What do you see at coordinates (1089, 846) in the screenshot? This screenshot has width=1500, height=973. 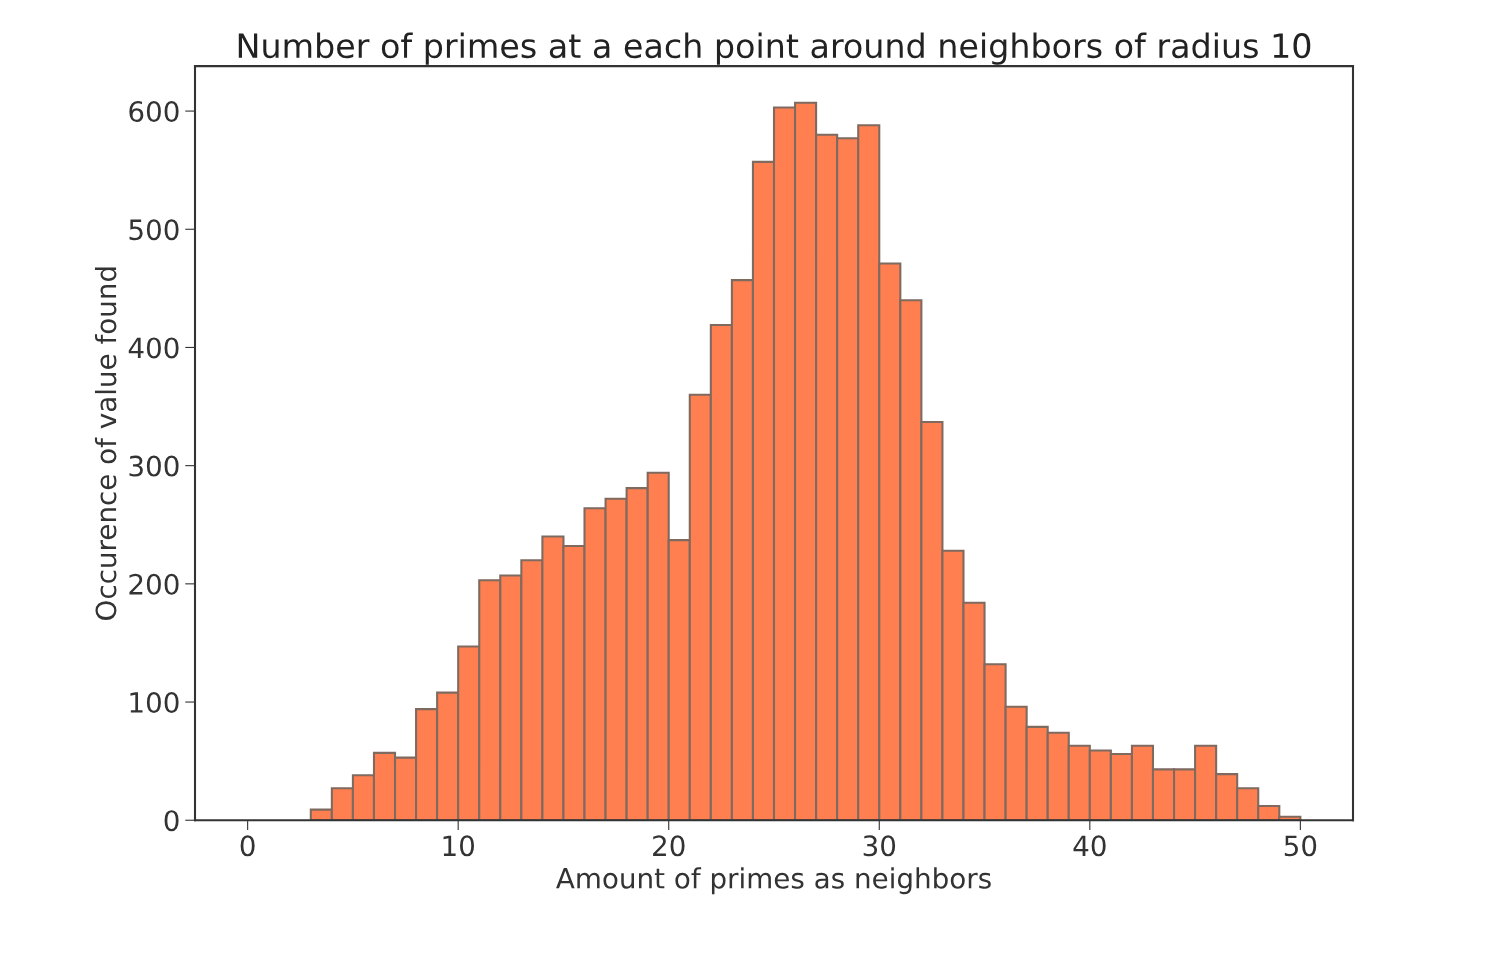 I see `x-tick-label: 40` at bounding box center [1089, 846].